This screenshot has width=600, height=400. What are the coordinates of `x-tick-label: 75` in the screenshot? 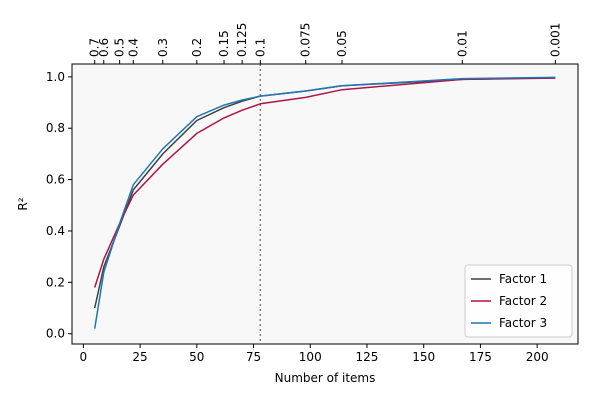 It's located at (253, 357).